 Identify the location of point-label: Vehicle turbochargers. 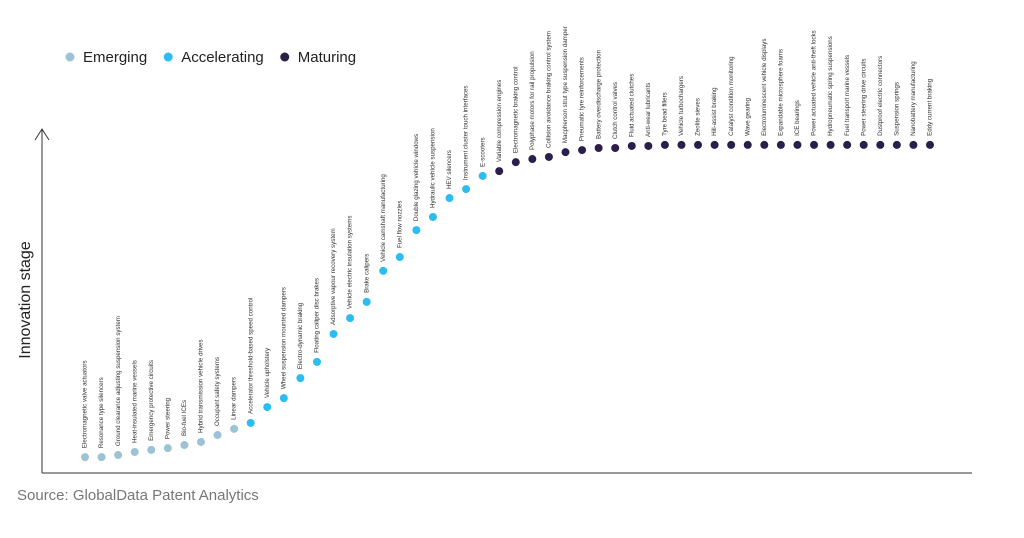
(681, 106).